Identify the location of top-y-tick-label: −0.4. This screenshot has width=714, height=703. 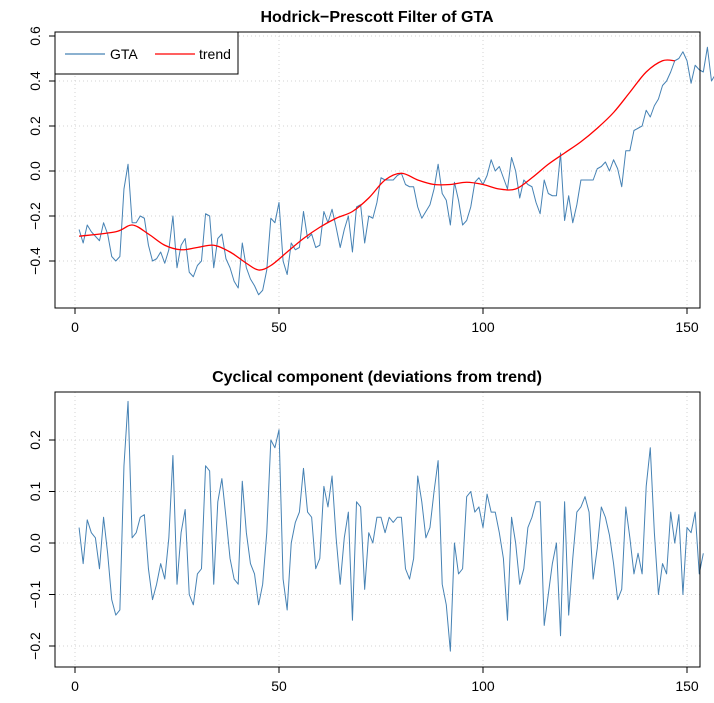
(35, 261).